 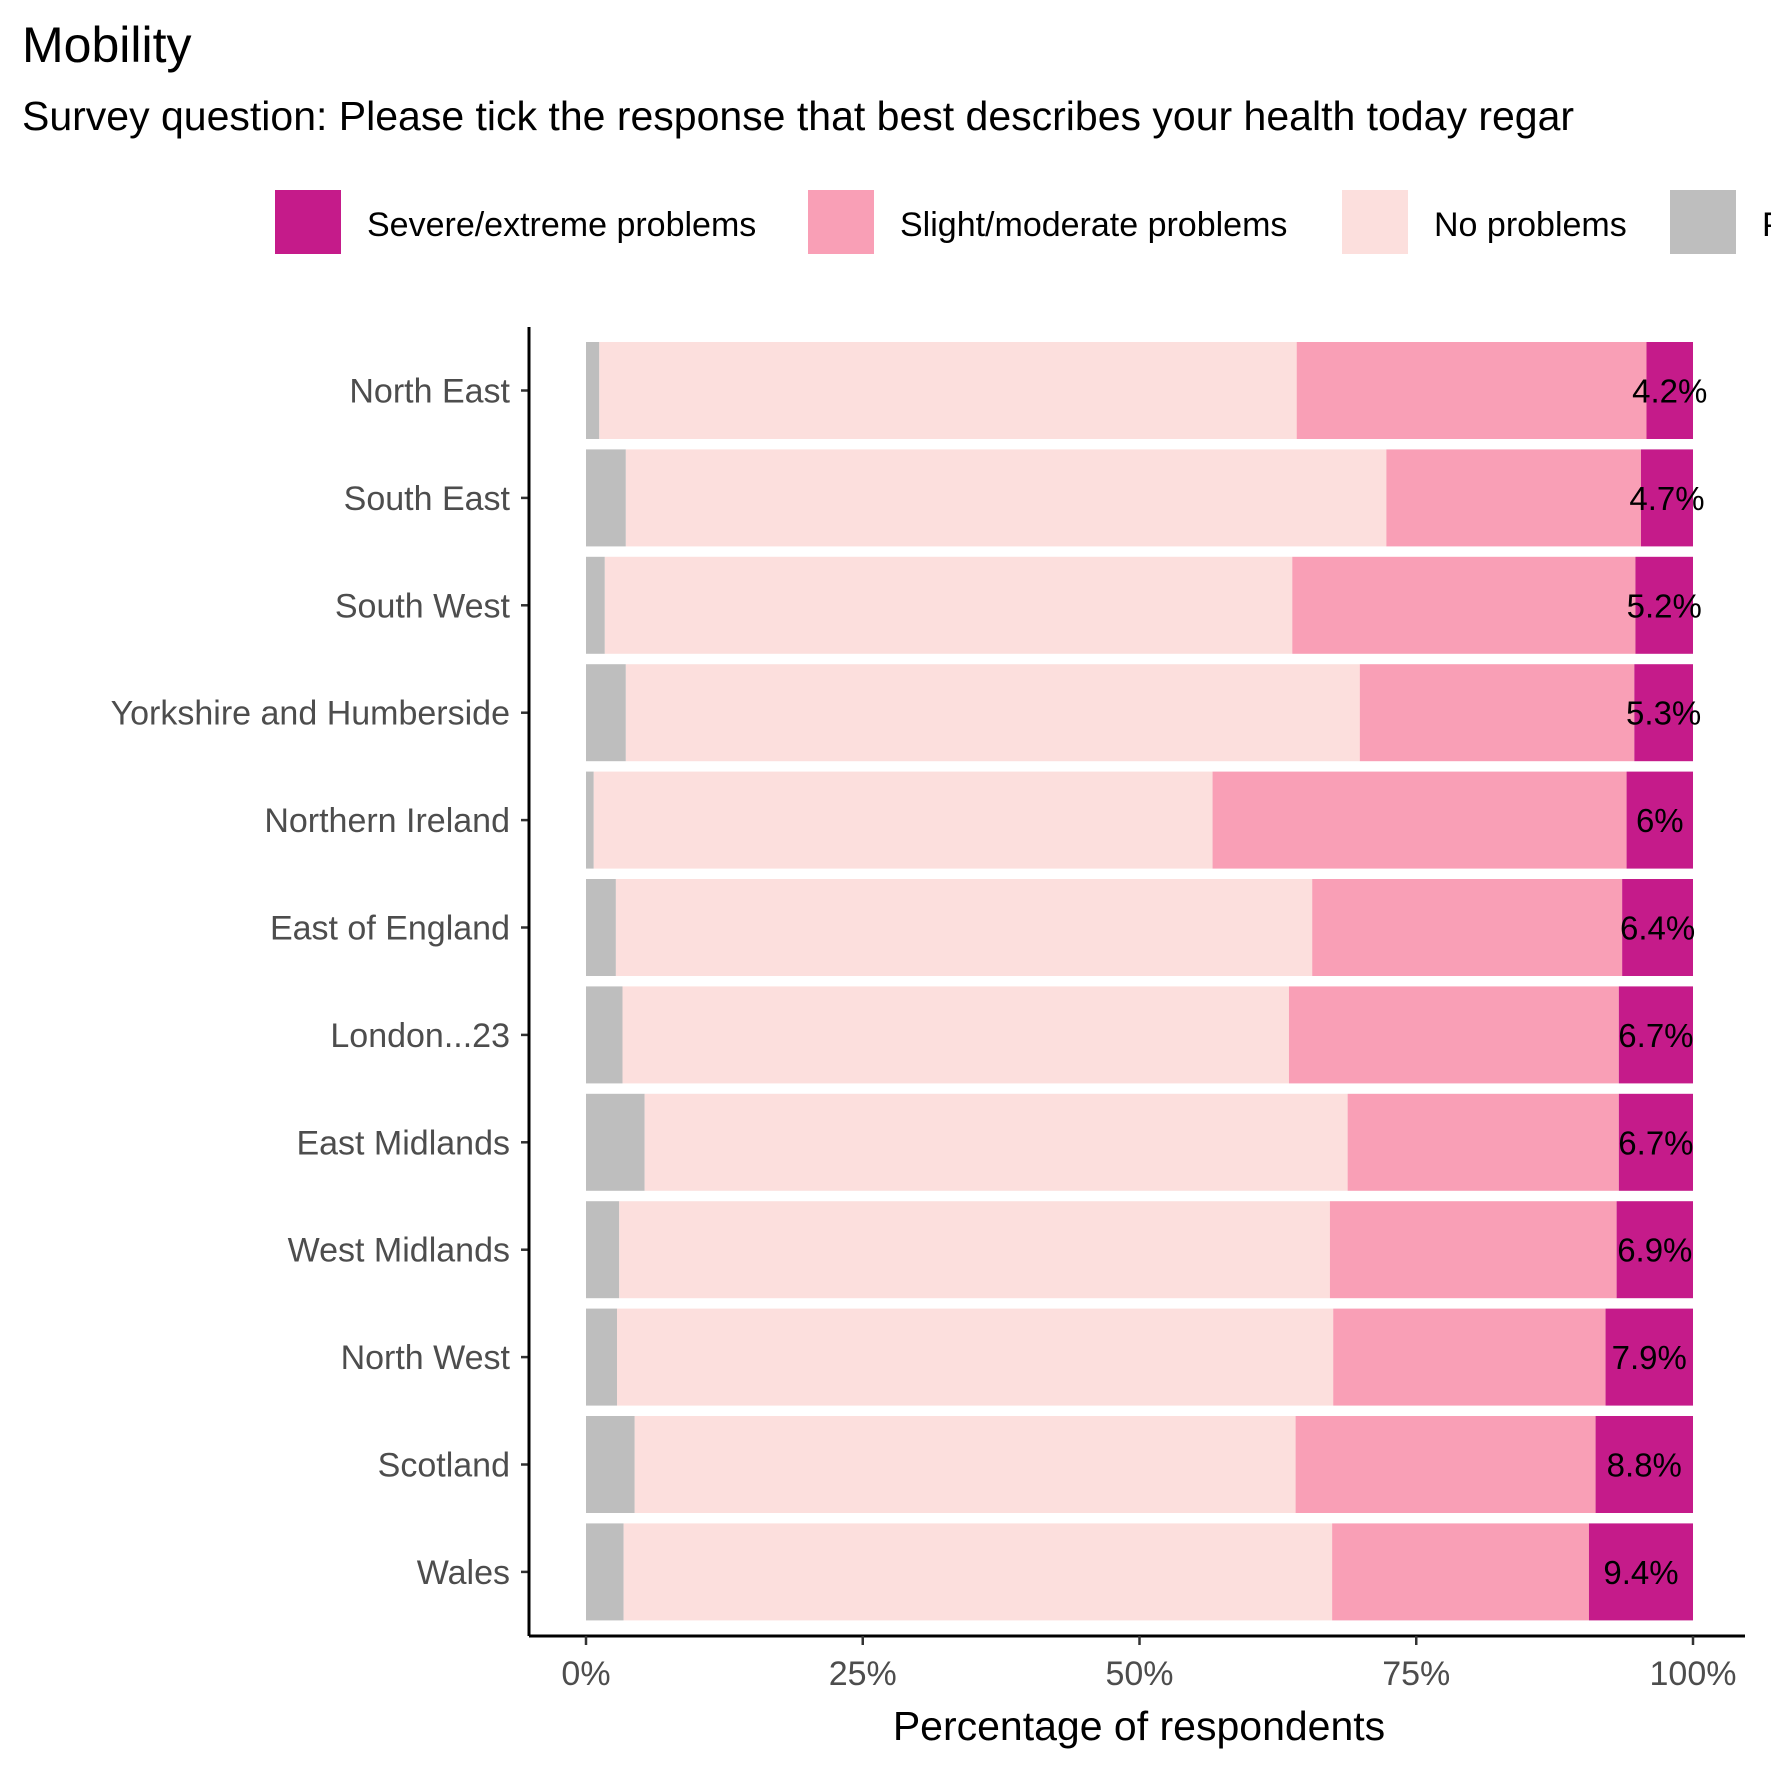 I want to click on legend-key-no-problems, so click(x=1375, y=222).